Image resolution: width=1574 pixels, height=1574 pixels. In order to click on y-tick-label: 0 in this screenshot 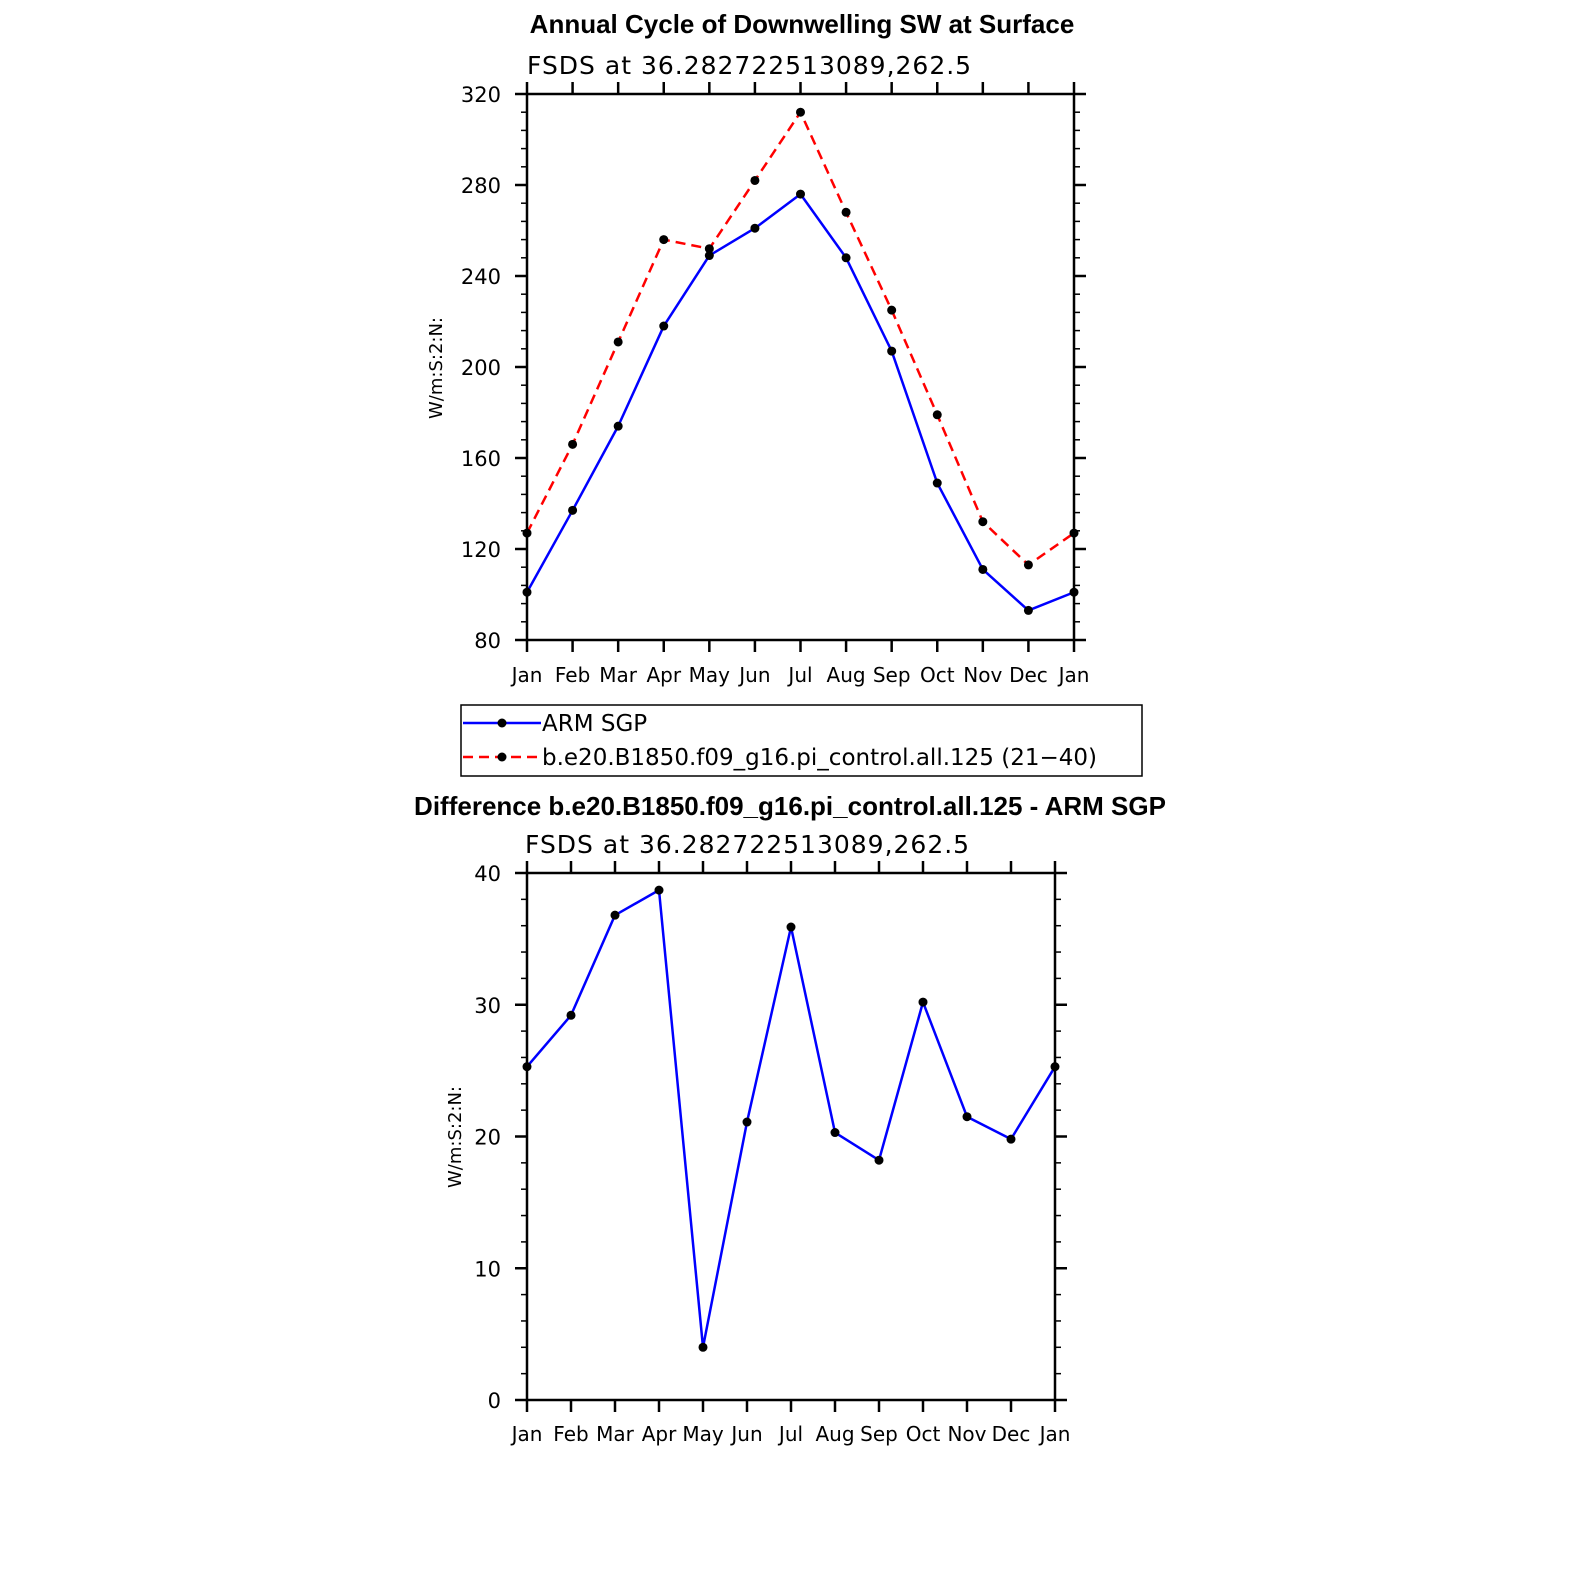, I will do `click(494, 1401)`.